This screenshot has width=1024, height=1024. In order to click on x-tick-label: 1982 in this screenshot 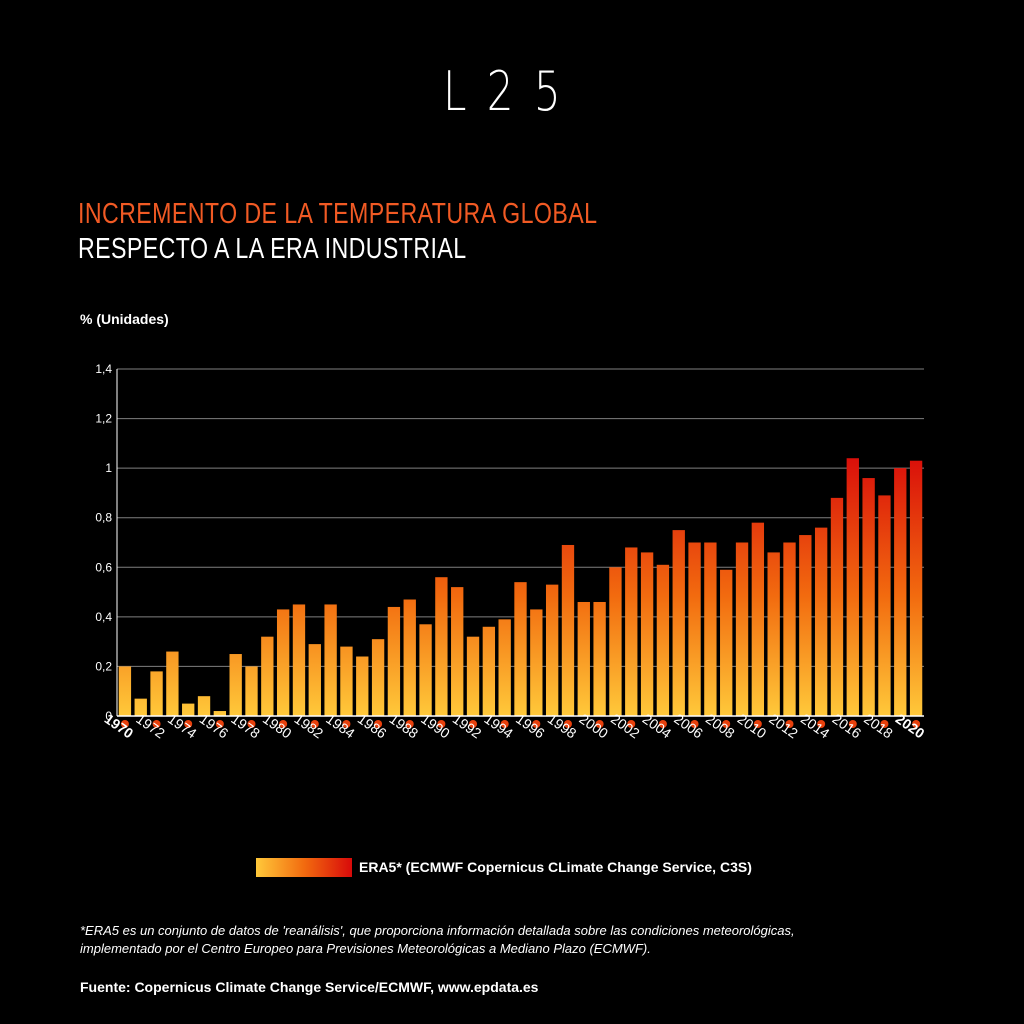, I will do `click(309, 725)`.